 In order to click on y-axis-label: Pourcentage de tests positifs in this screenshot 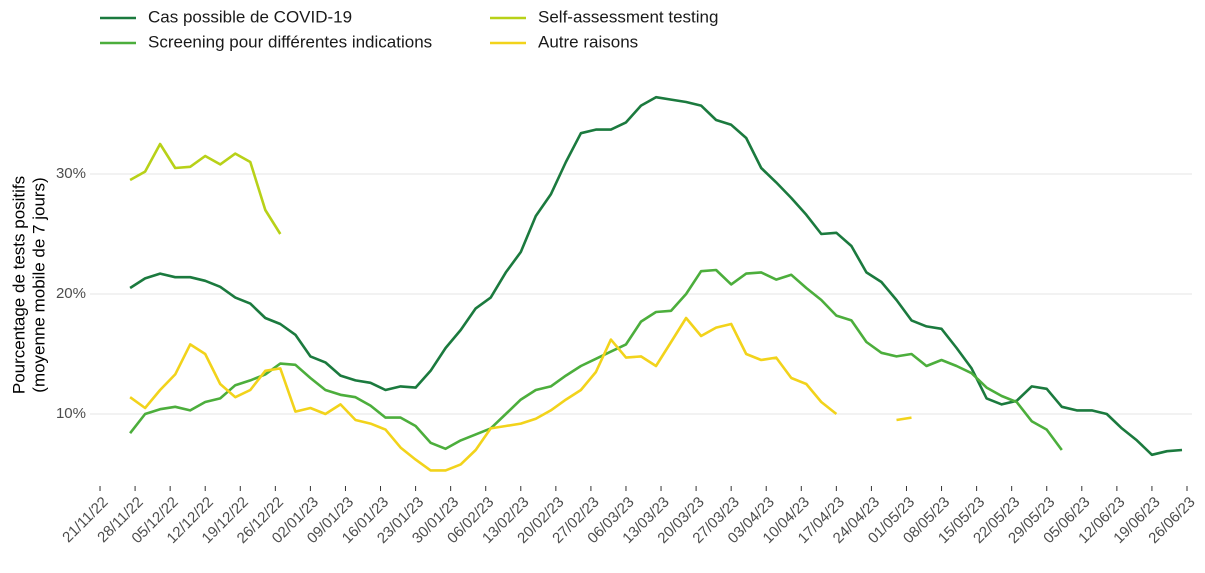, I will do `click(18, 285)`.